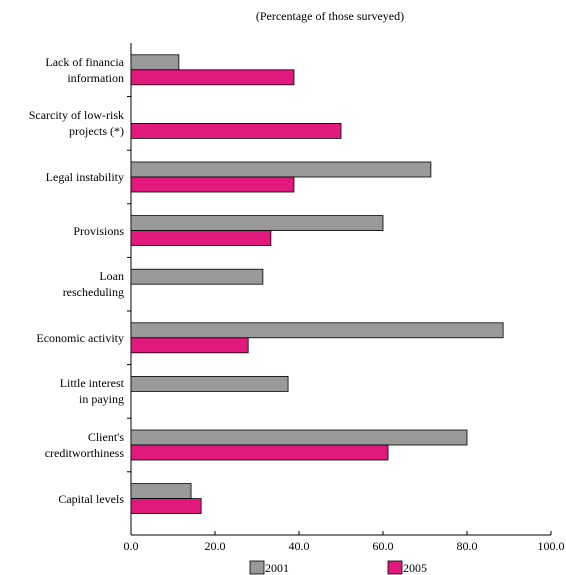  I want to click on y-tick-label: Provisions, so click(98, 230).